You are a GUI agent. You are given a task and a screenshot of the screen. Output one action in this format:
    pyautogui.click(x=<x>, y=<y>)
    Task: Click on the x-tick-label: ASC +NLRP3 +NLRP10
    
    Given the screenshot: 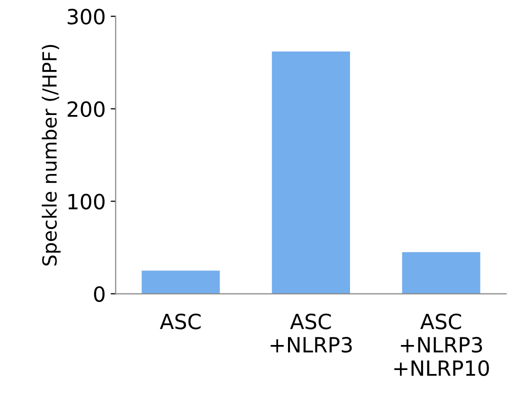 What is the action you would take?
    pyautogui.click(x=441, y=345)
    